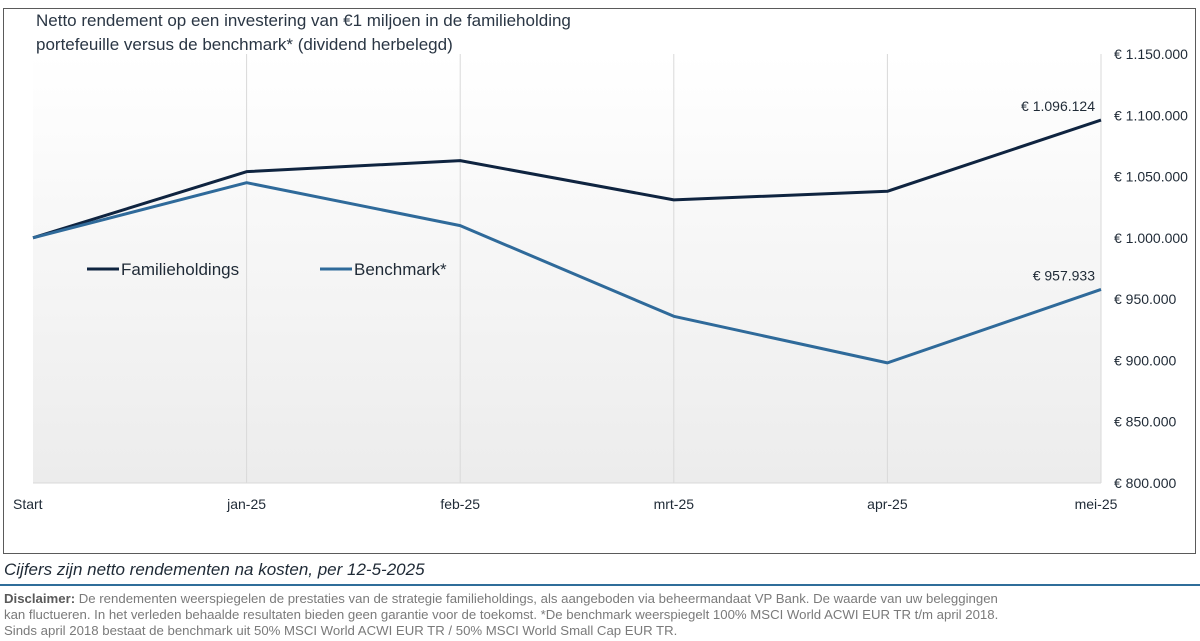  What do you see at coordinates (1064, 275) in the screenshot?
I see `end-value-label: € 957.933` at bounding box center [1064, 275].